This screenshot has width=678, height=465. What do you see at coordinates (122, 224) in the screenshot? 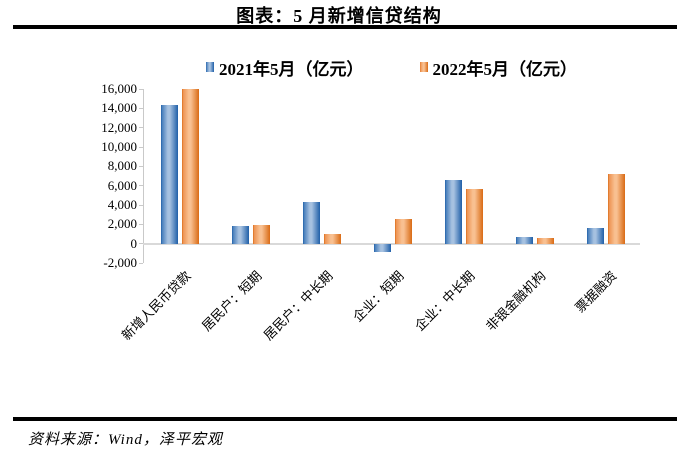
I see `y-axis-tick-label: 2,000` at bounding box center [122, 224].